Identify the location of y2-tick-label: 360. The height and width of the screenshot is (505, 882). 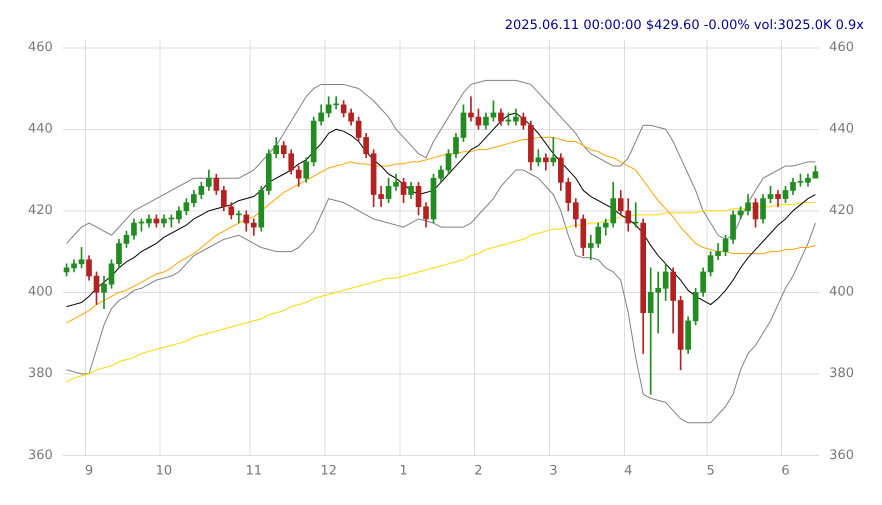
(841, 455).